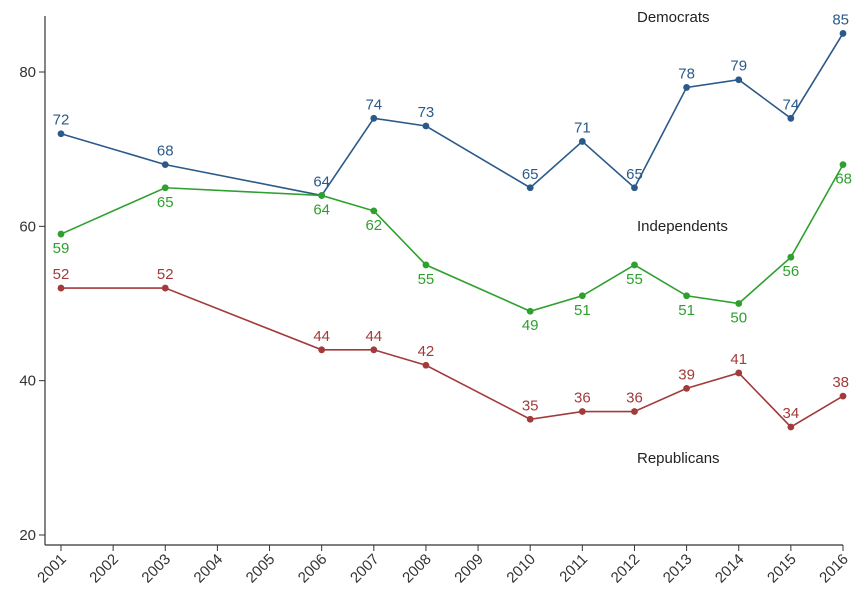 The height and width of the screenshot is (600, 852). I want to click on data-label: 55, so click(426, 279).